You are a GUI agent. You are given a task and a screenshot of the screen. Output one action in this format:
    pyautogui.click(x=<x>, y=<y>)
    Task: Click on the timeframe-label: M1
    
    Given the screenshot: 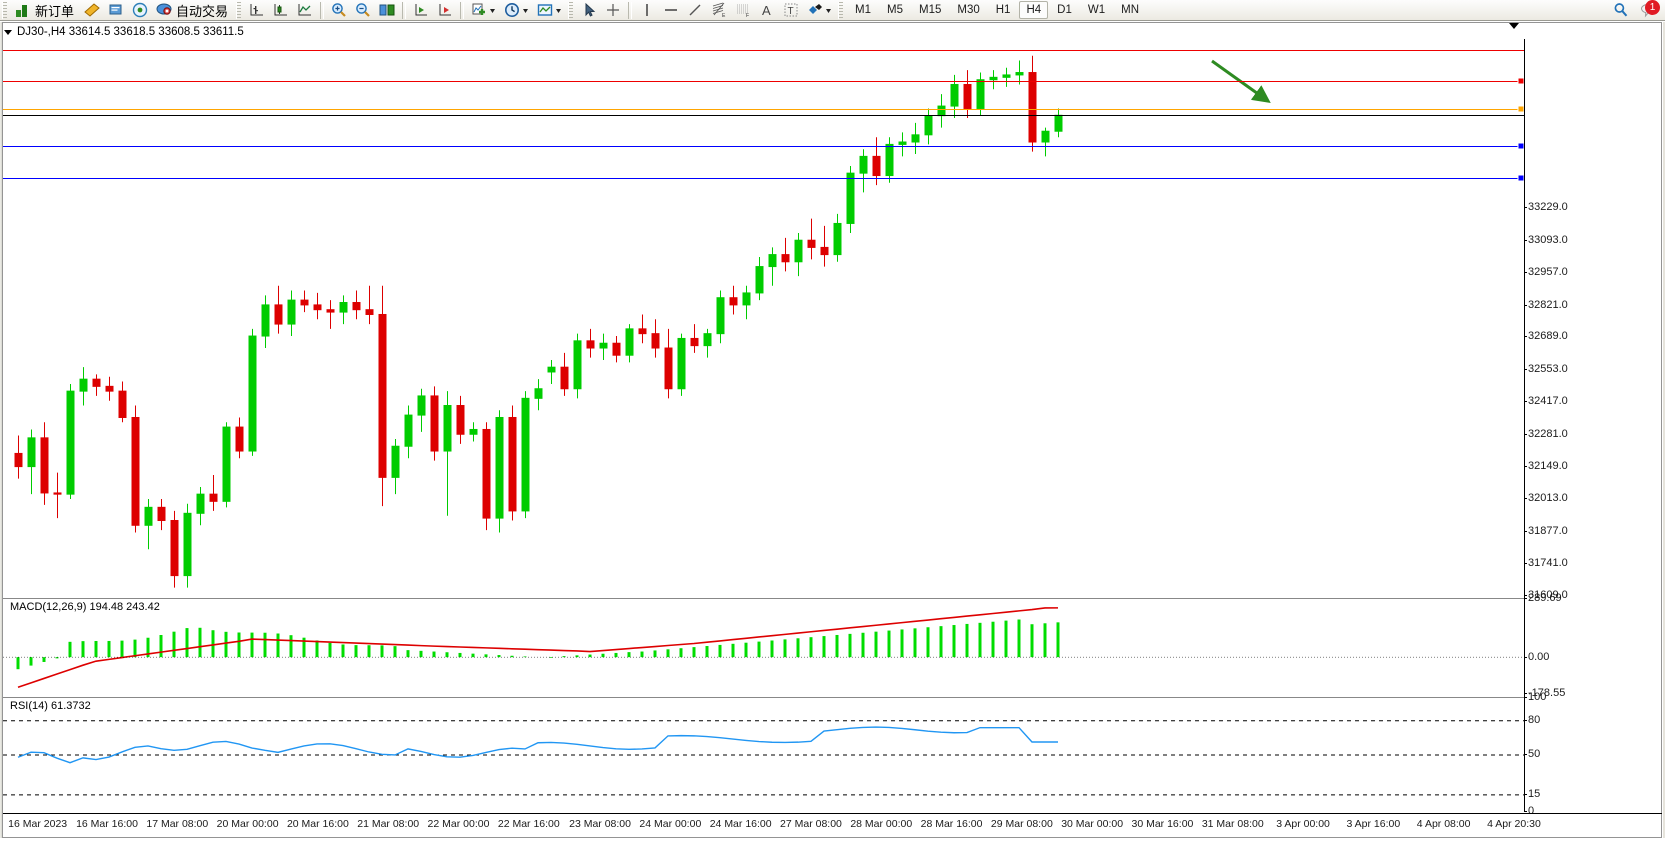 What is the action you would take?
    pyautogui.click(x=863, y=10)
    